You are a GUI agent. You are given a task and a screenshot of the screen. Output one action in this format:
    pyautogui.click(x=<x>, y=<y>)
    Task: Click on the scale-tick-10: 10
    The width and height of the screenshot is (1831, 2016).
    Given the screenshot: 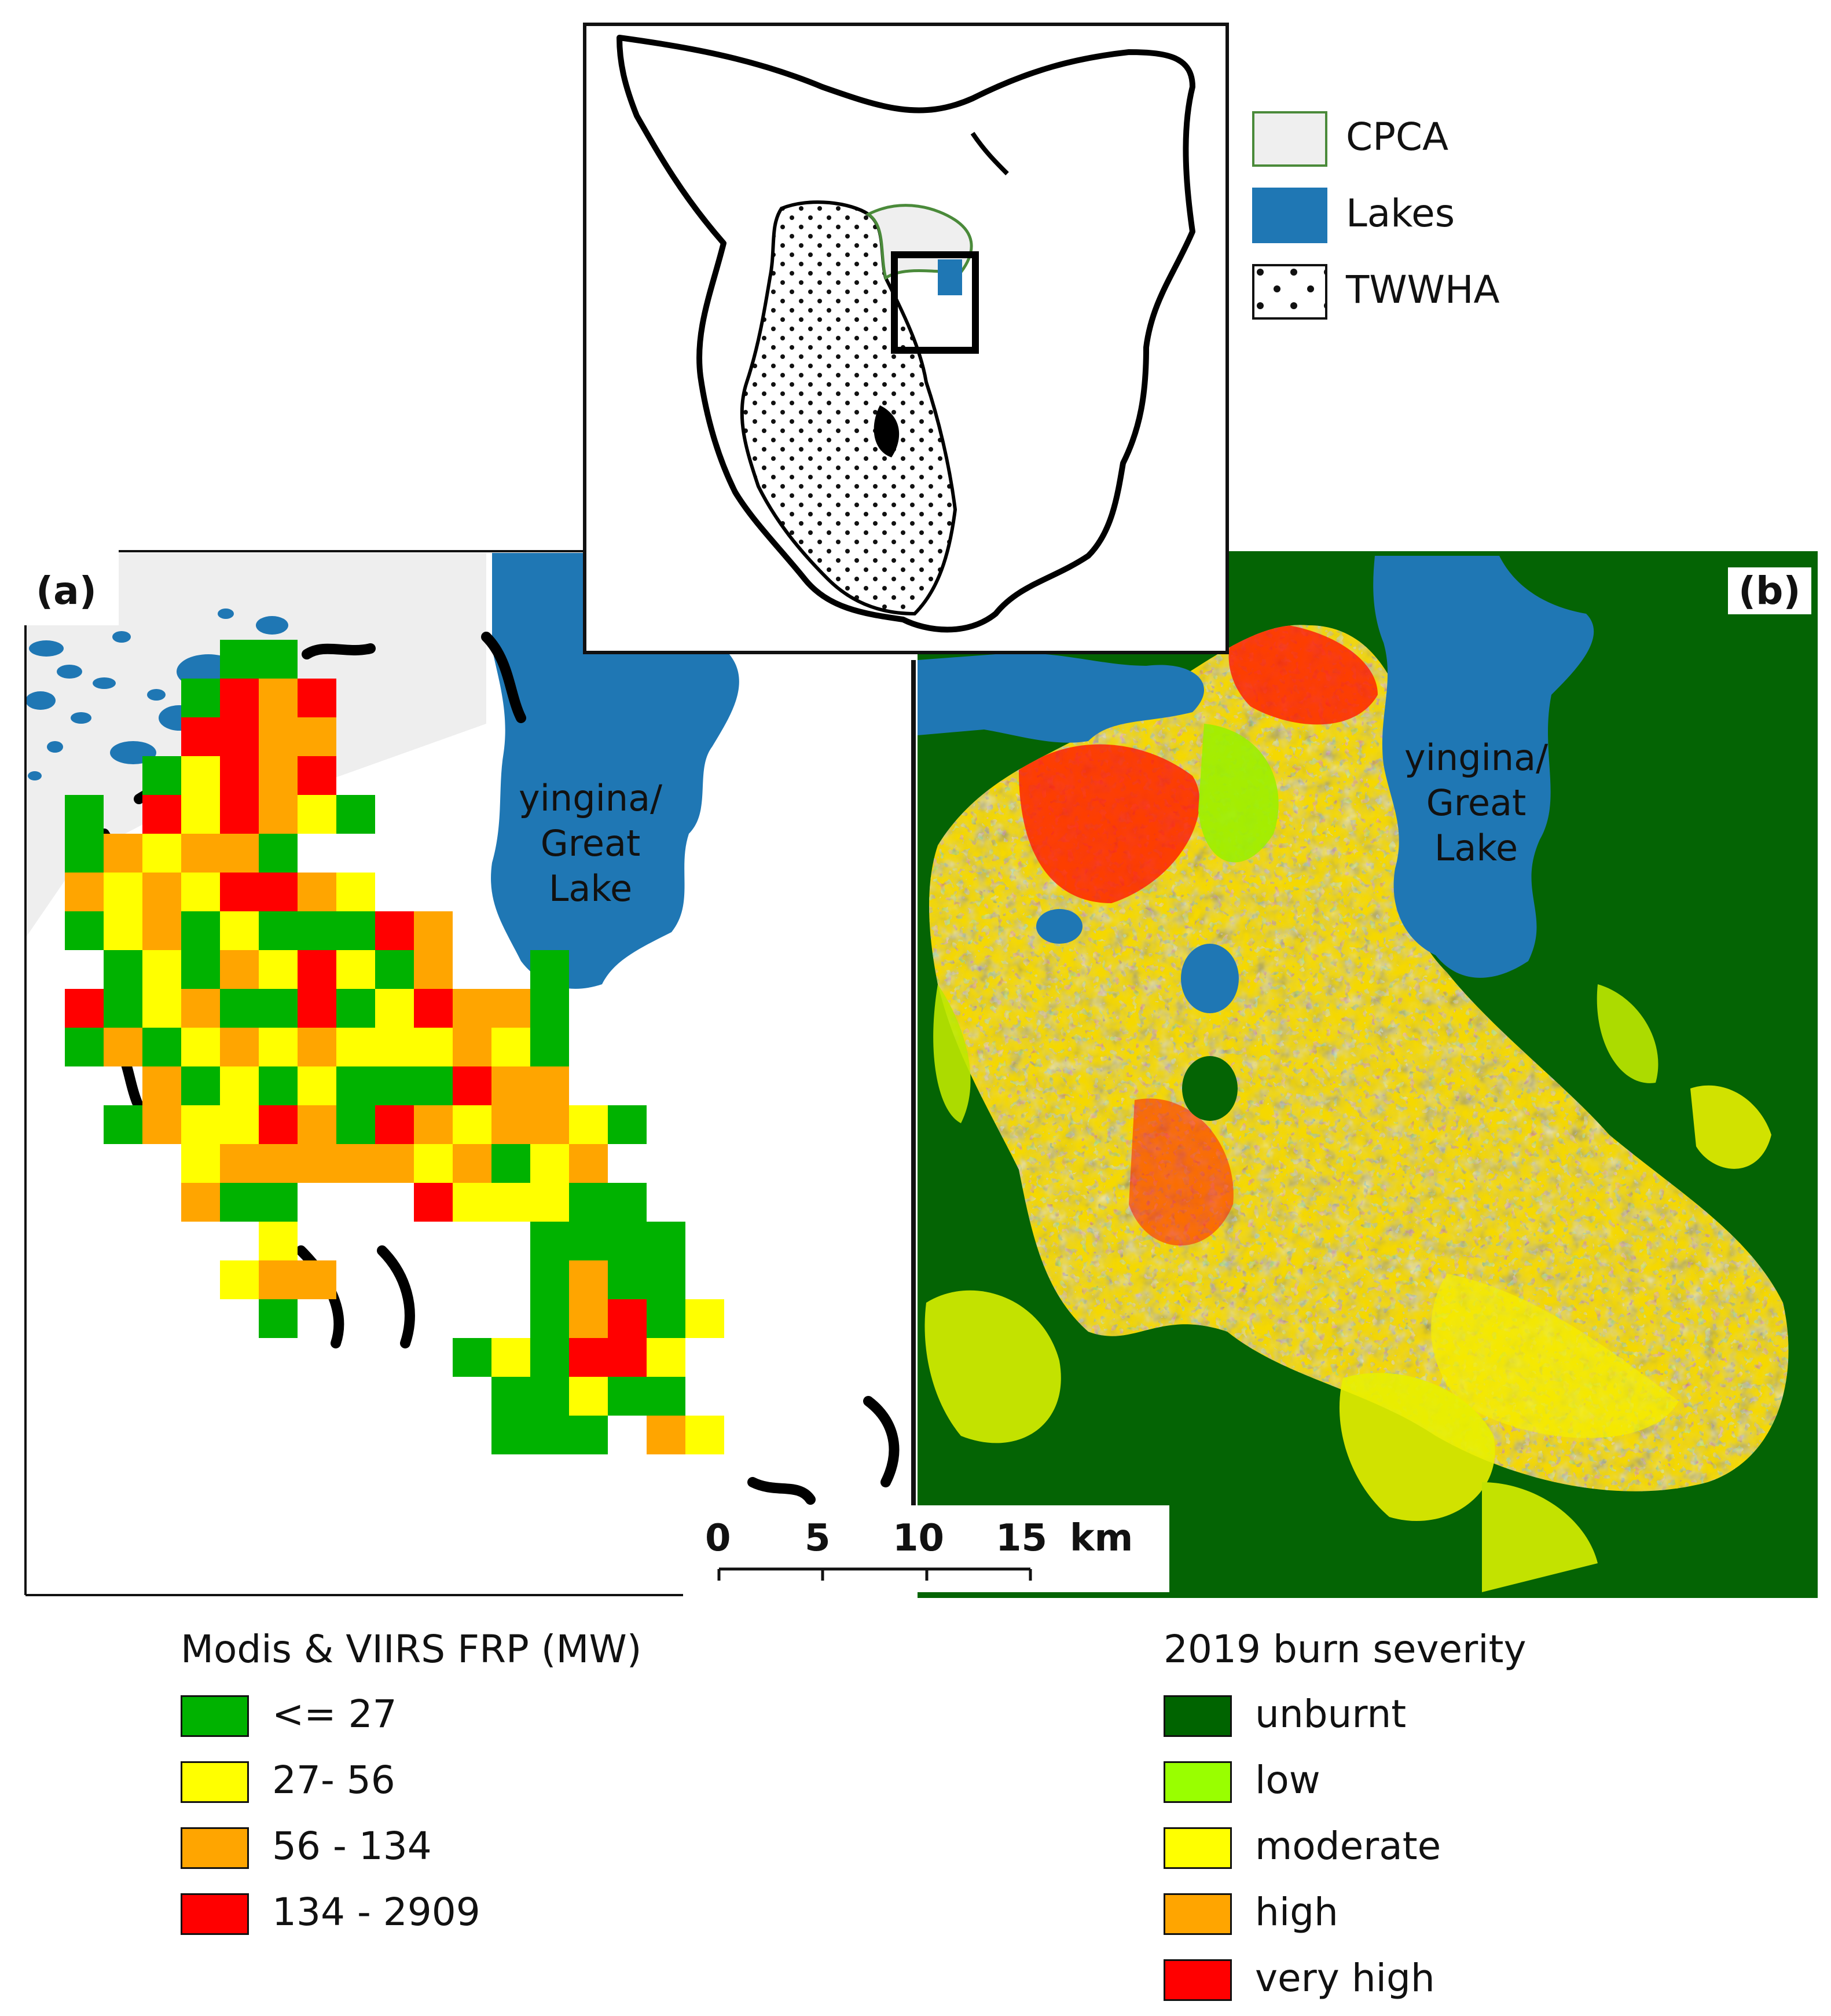 What is the action you would take?
    pyautogui.click(x=919, y=1538)
    